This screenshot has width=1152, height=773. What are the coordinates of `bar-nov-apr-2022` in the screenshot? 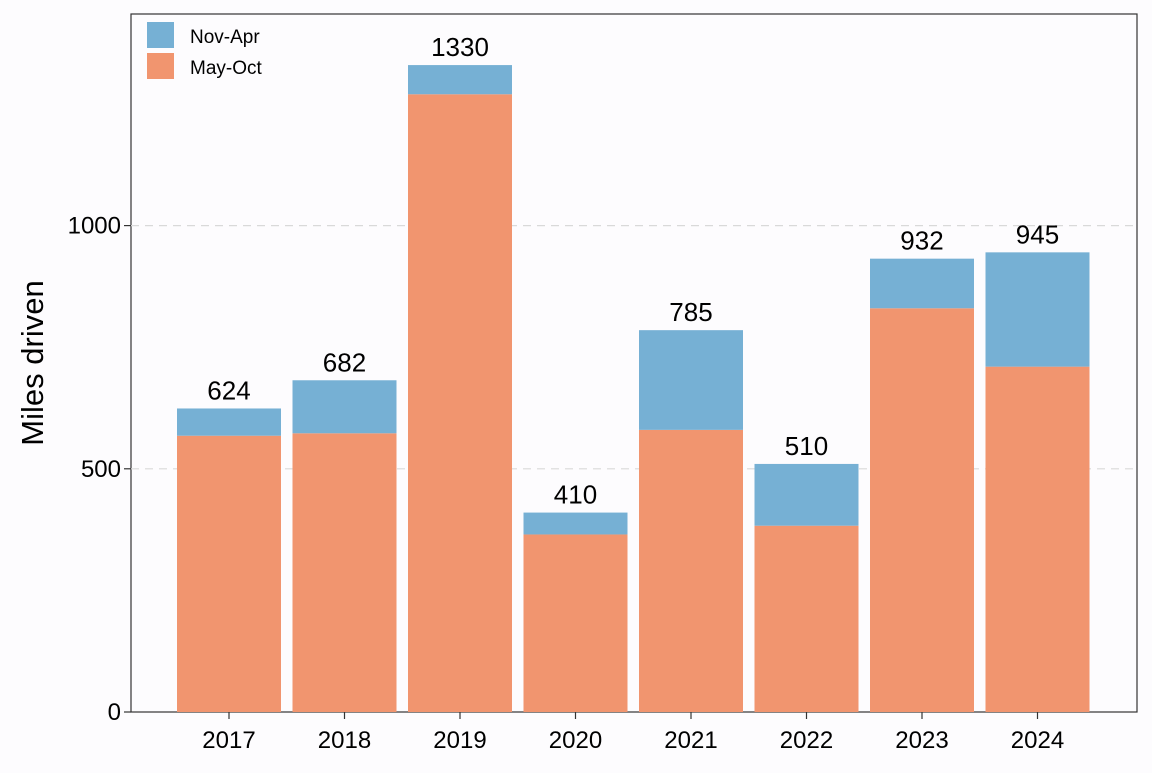 It's located at (806, 494).